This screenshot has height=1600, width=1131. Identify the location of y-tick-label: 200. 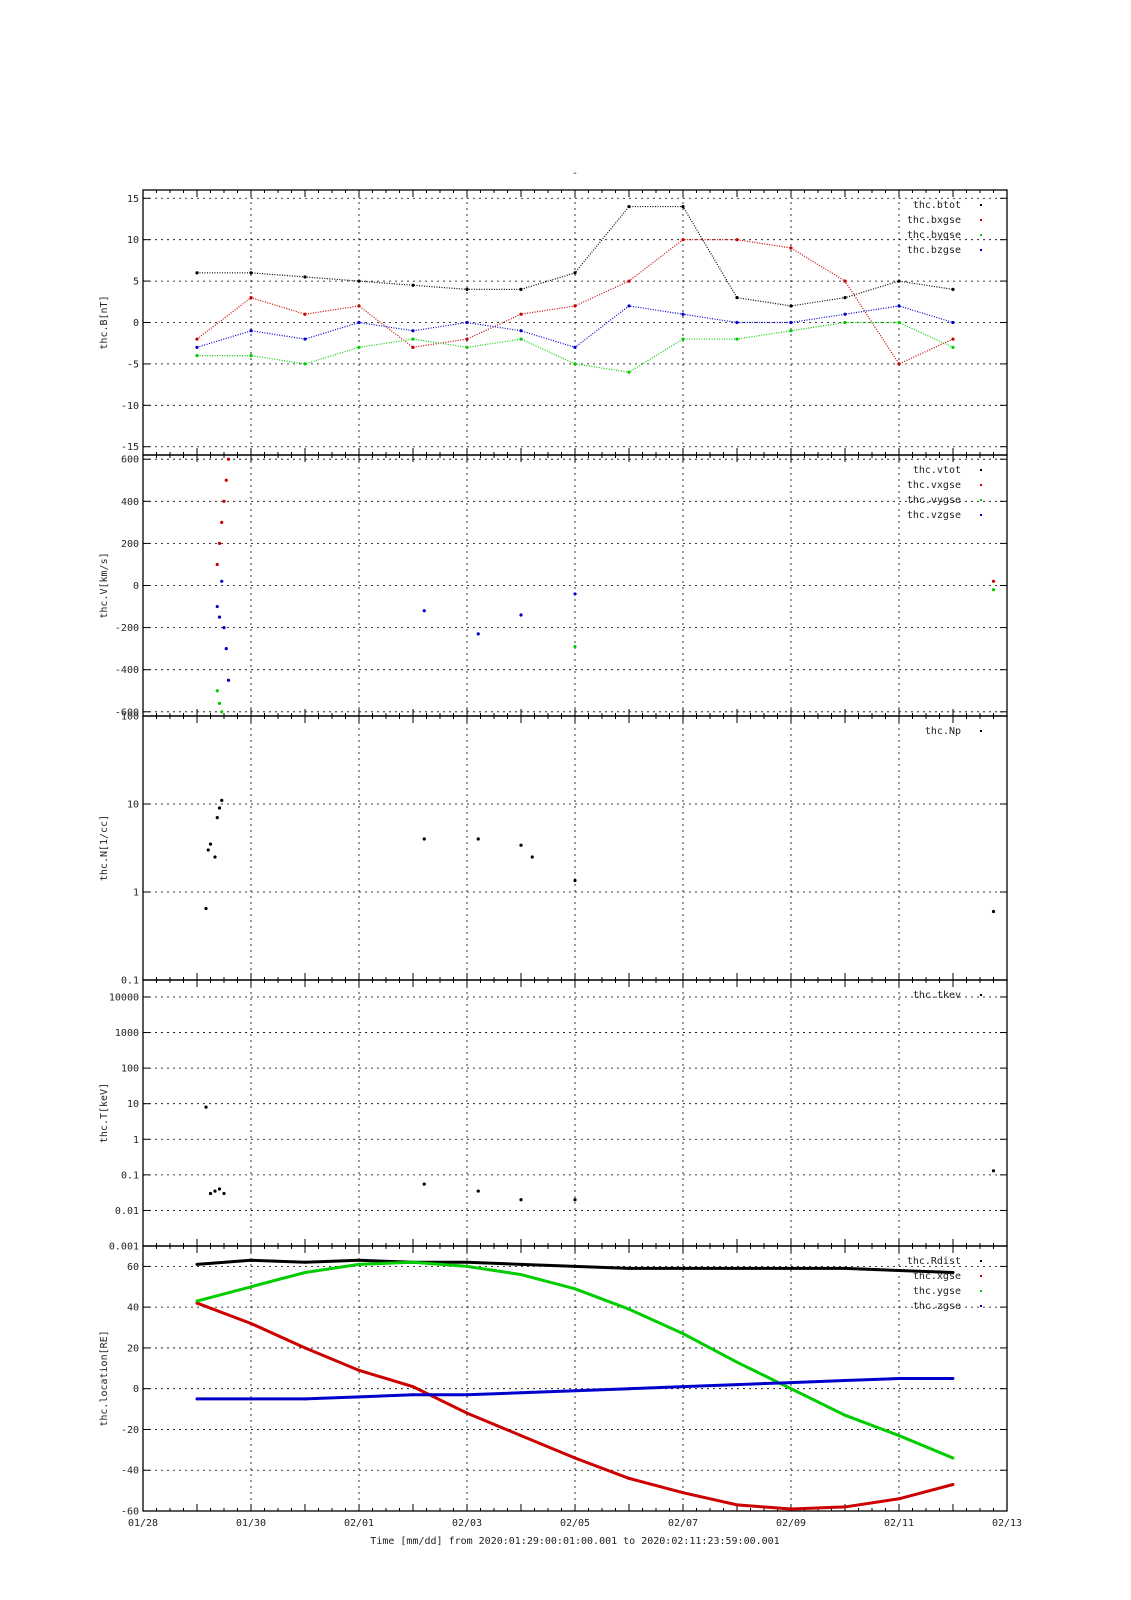
(130, 544).